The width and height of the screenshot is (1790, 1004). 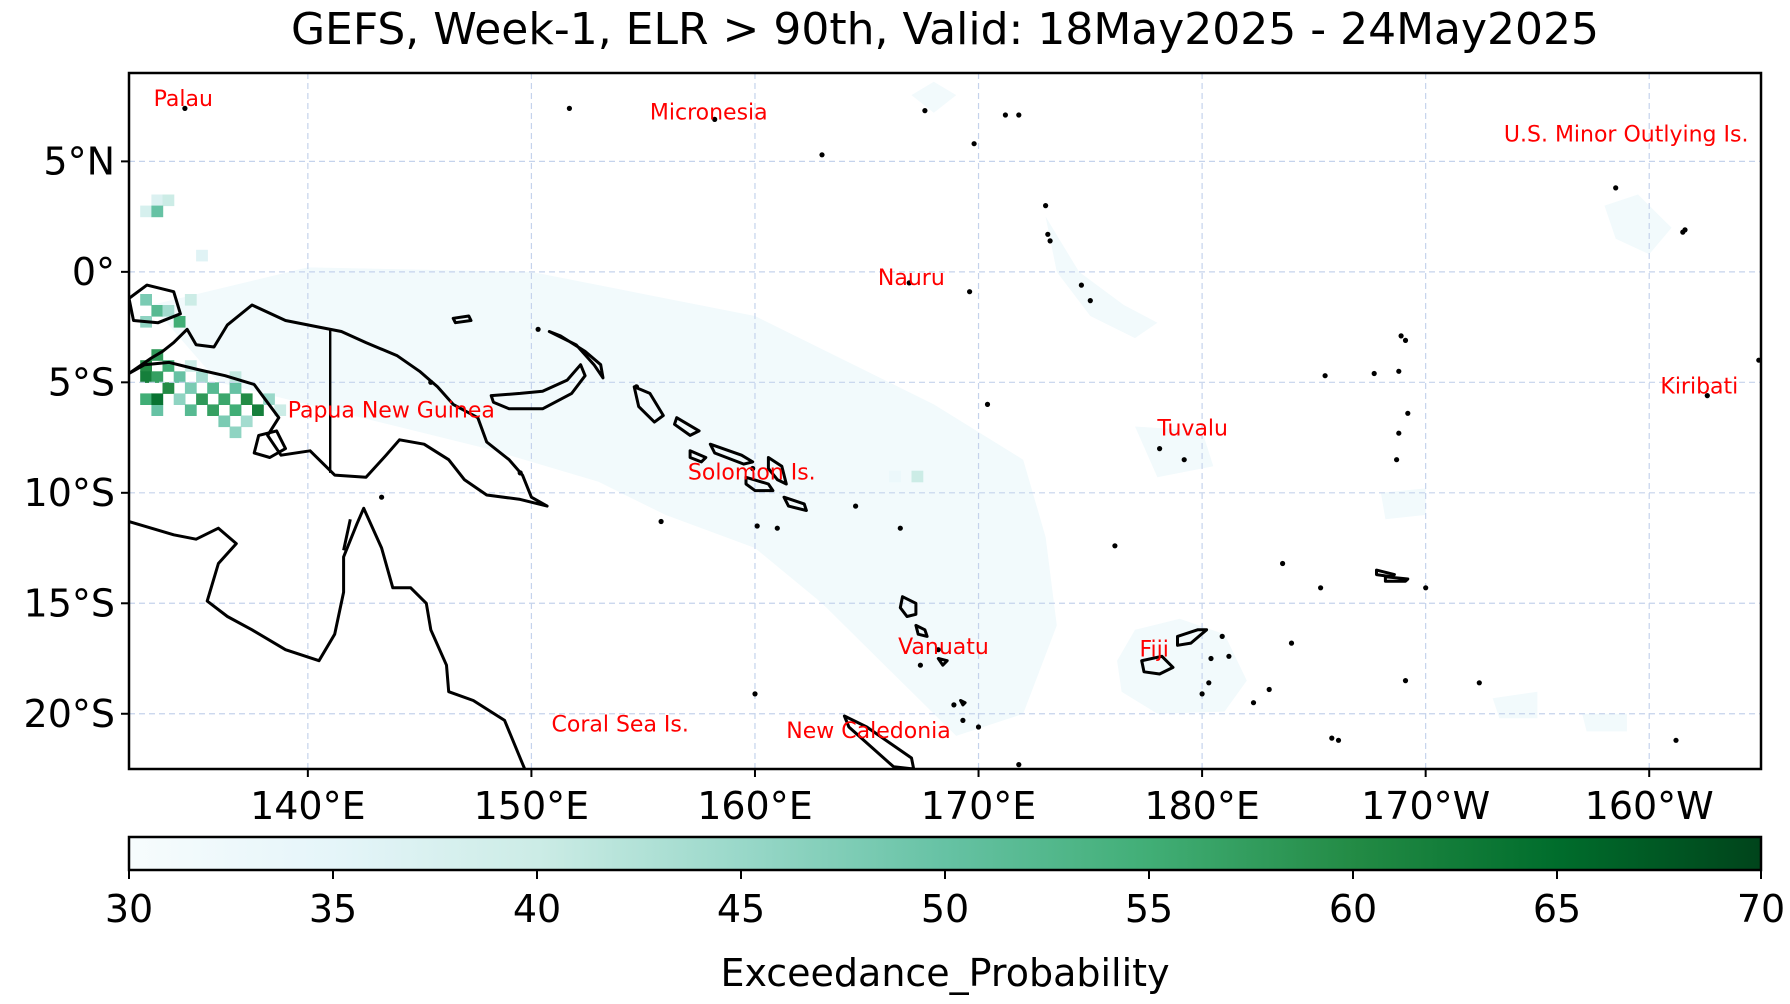 I want to click on country-label: Nauru, so click(x=911, y=278).